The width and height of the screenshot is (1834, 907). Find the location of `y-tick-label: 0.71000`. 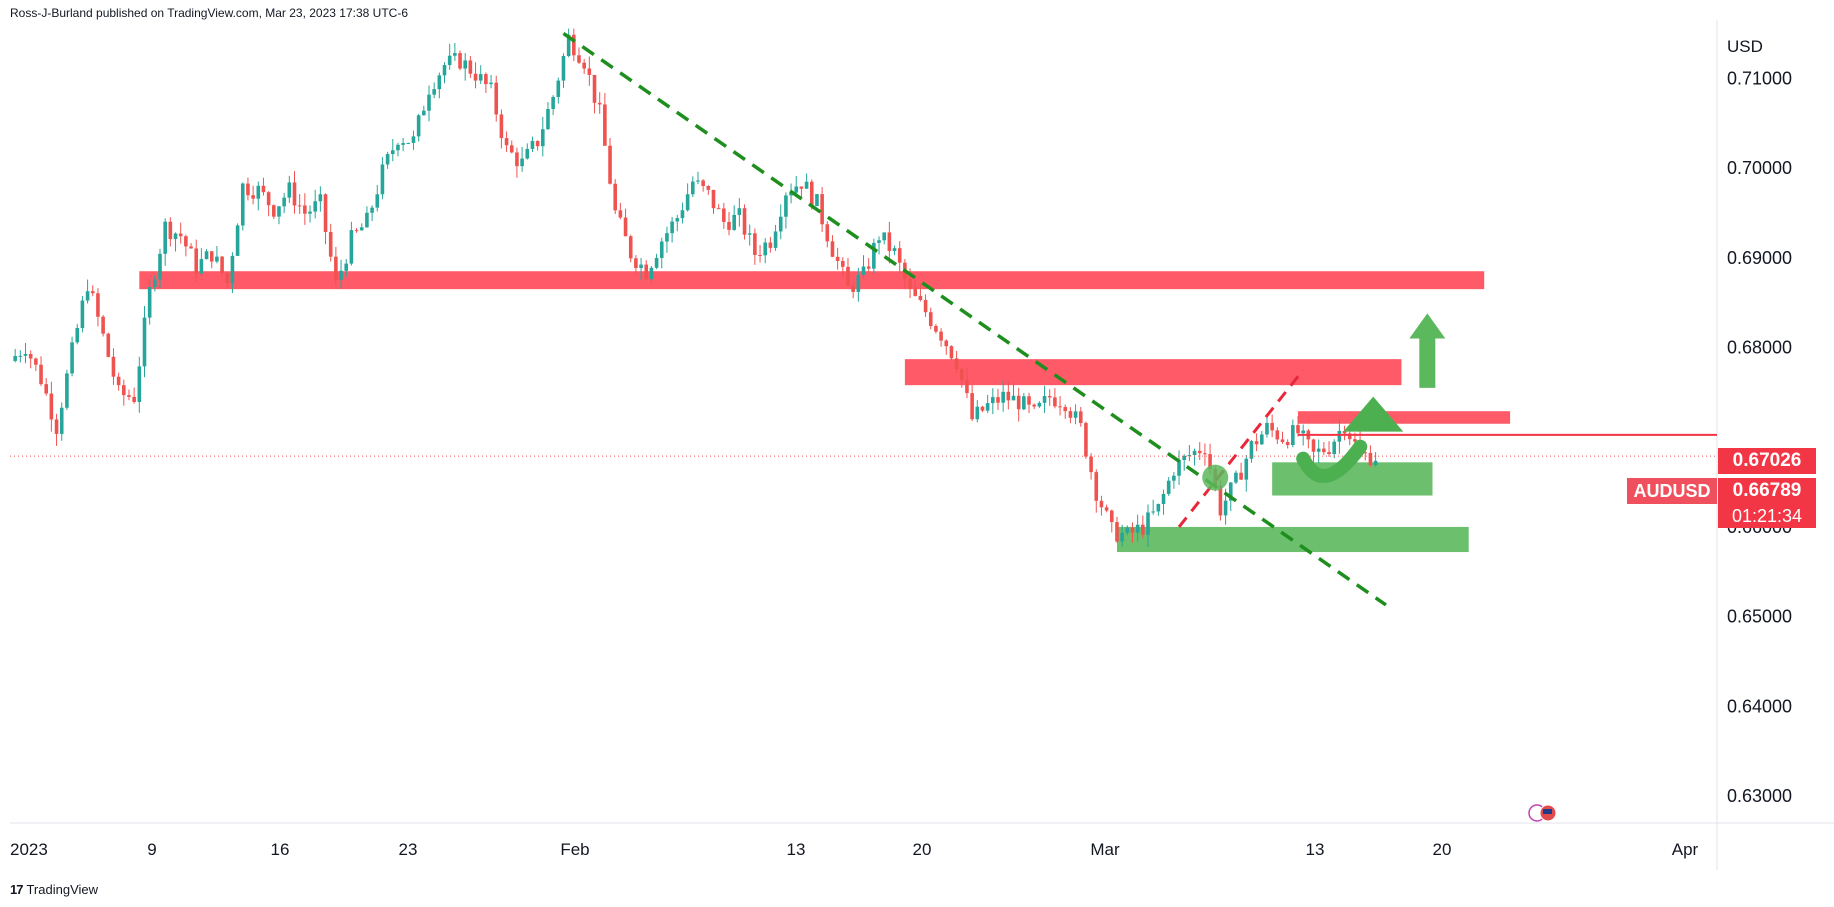

y-tick-label: 0.71000 is located at coordinates (1759, 78).